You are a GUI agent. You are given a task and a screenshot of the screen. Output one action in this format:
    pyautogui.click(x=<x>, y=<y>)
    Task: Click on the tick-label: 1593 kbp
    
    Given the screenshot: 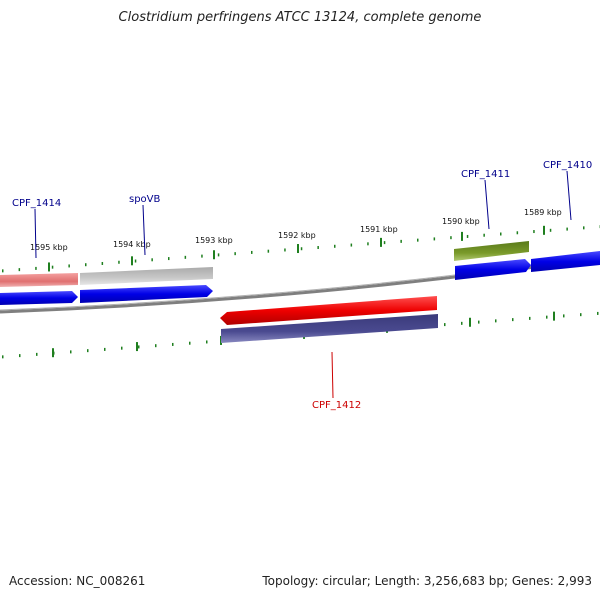 What is the action you would take?
    pyautogui.click(x=214, y=240)
    